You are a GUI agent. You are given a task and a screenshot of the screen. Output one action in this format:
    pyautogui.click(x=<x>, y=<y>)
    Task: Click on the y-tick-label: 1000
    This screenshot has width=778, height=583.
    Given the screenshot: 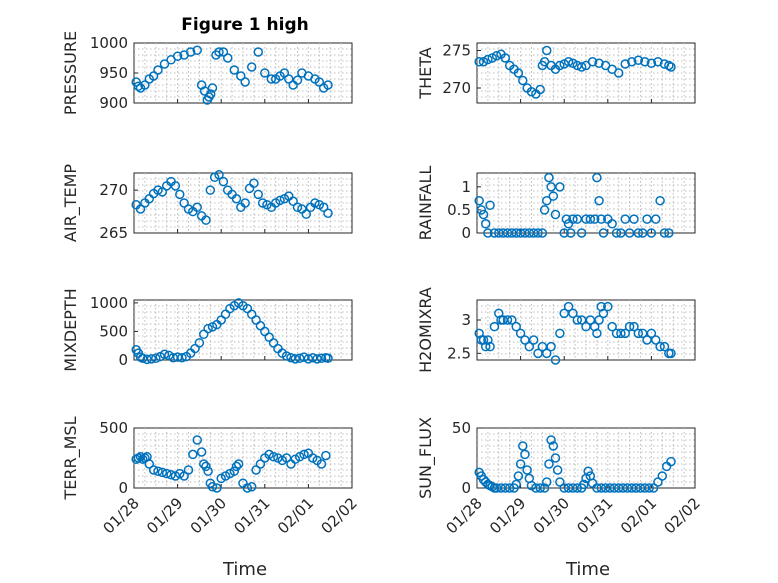 What is the action you would take?
    pyautogui.click(x=109, y=303)
    